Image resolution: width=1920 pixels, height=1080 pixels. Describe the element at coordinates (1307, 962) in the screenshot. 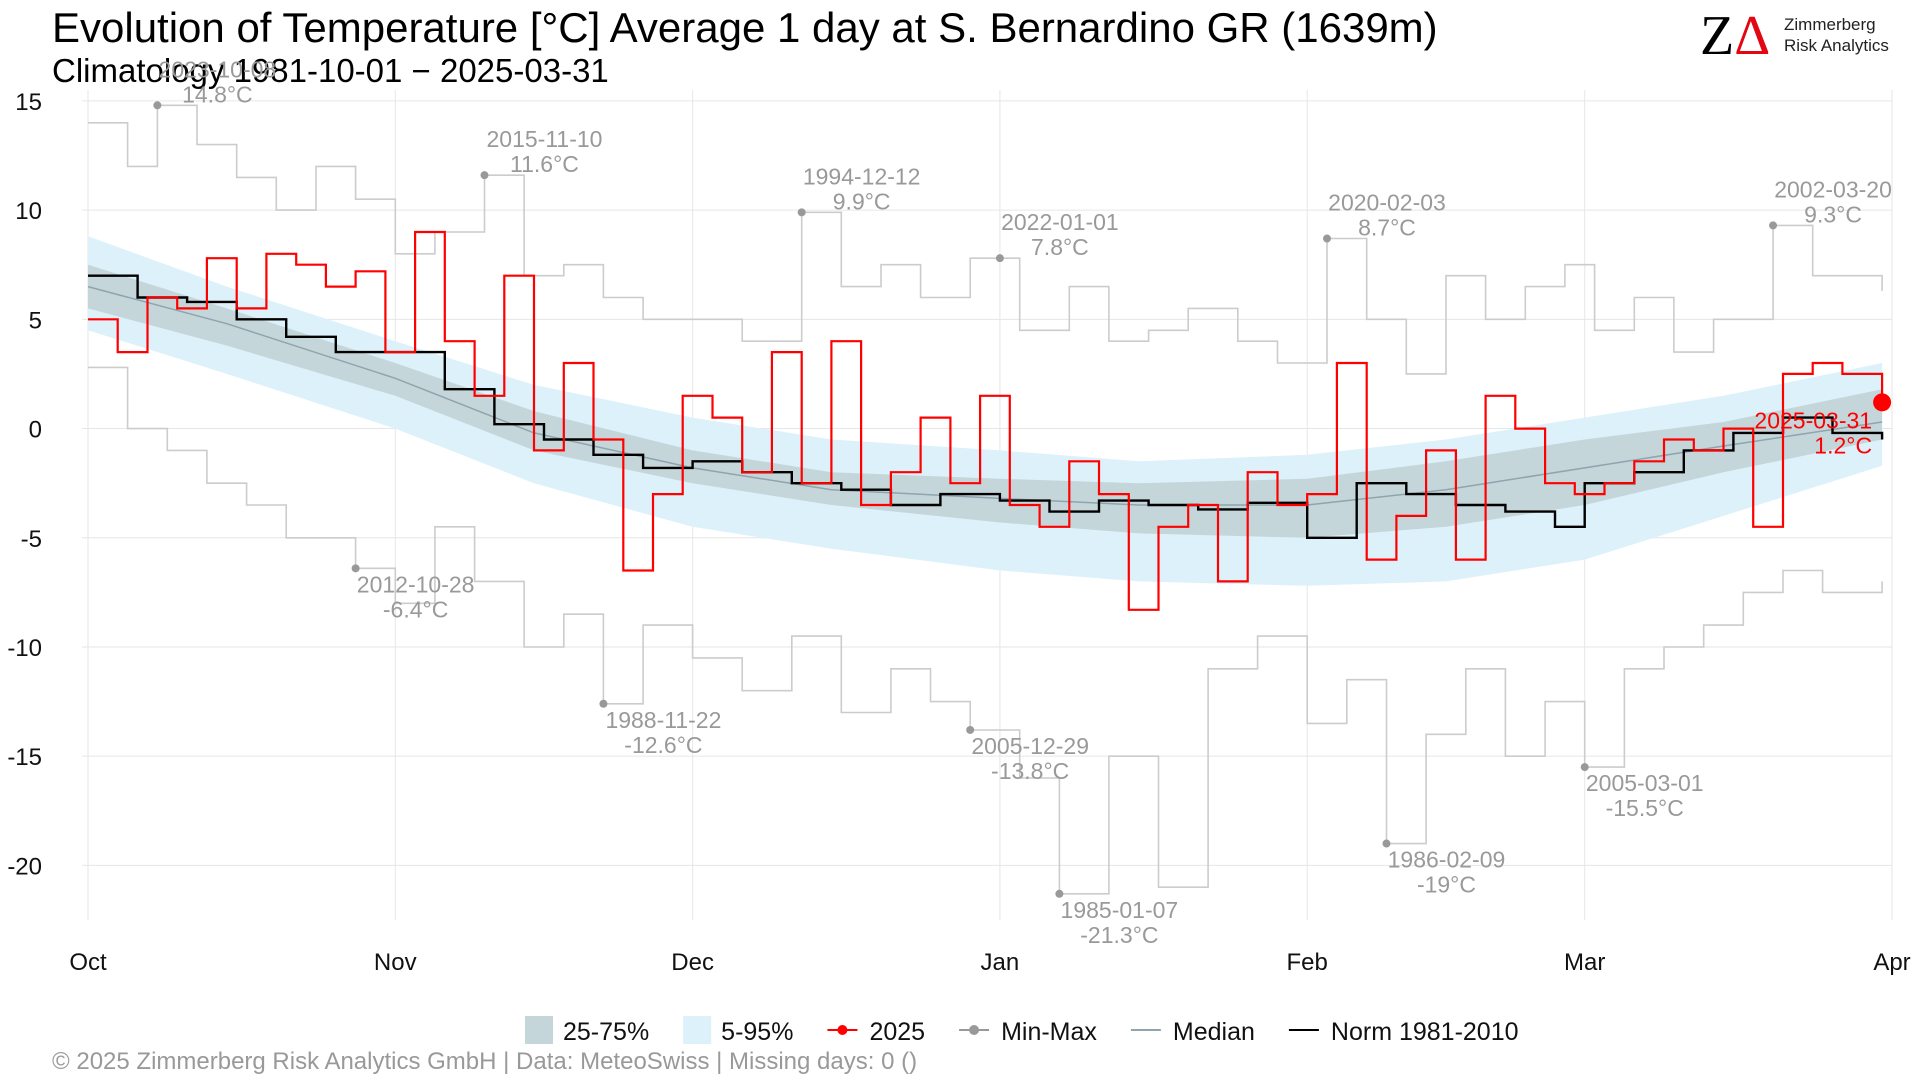

I see `x-tick-label: Feb` at that location.